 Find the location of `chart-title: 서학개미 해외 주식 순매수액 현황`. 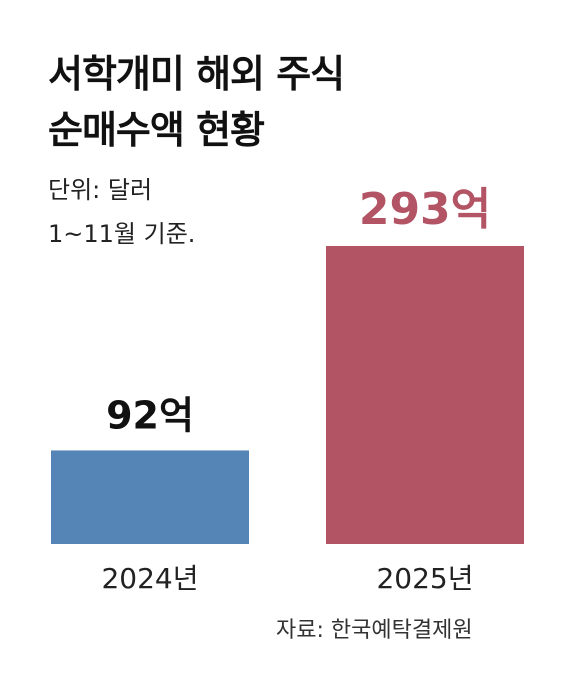

chart-title: 서학개미 해외 주식 순매수액 현황 is located at coordinates (278, 102).